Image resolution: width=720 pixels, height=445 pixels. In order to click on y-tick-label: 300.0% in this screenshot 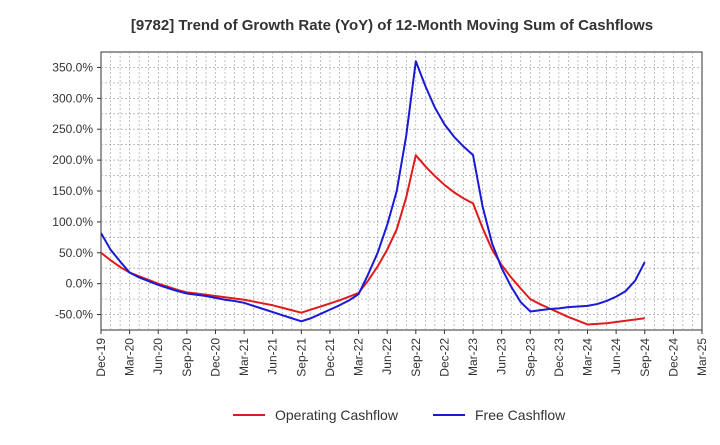, I will do `click(72, 98)`.